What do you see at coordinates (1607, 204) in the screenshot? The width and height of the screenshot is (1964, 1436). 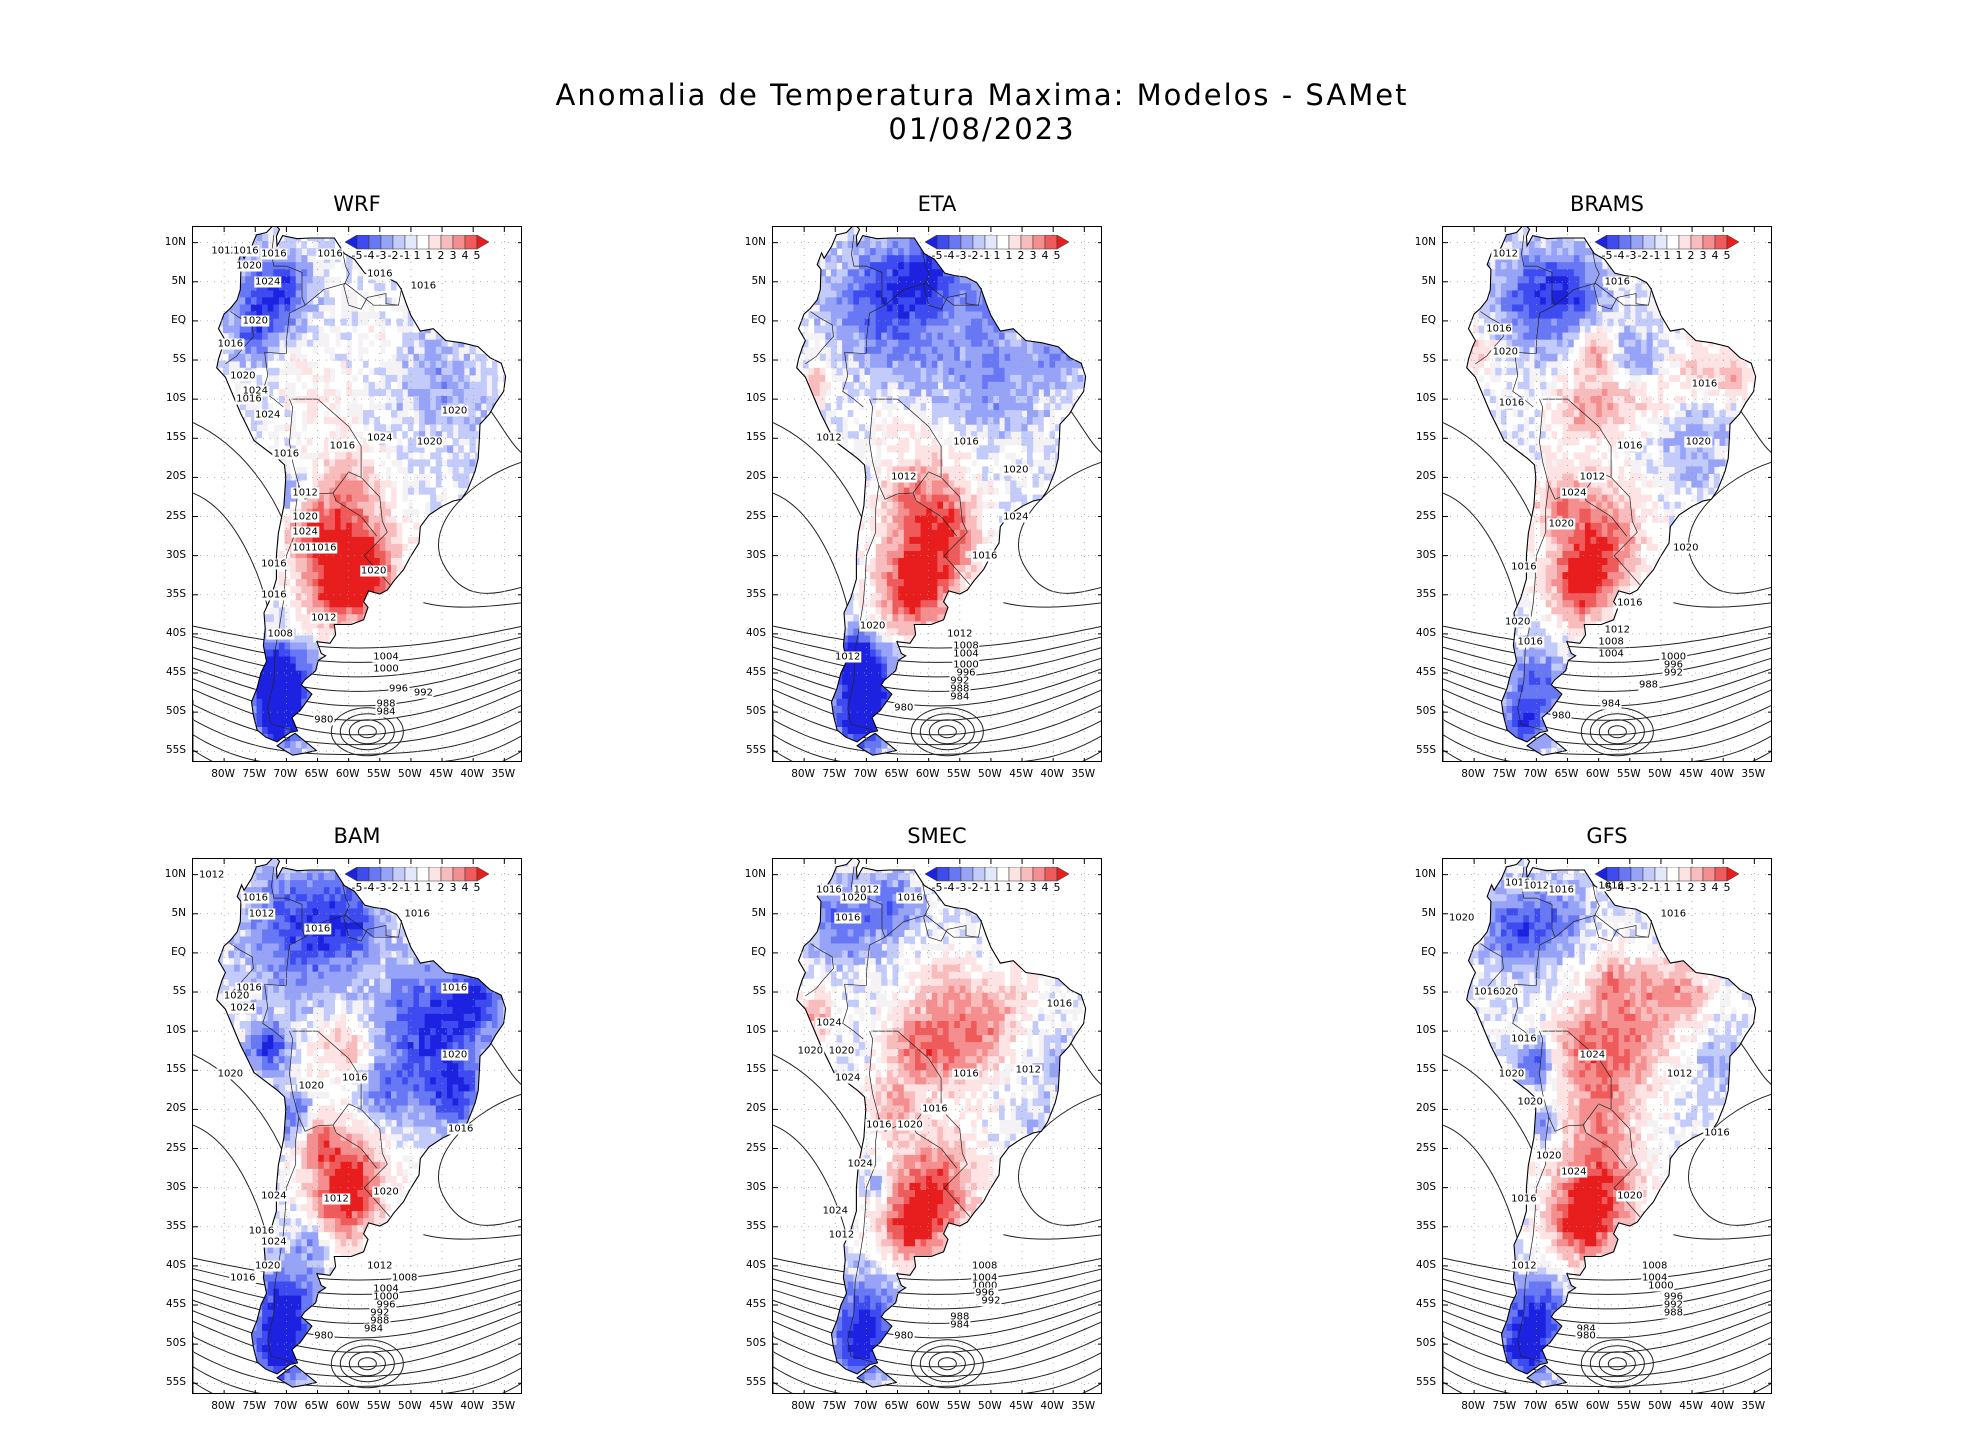 I see `panel-title: BRAMS` at bounding box center [1607, 204].